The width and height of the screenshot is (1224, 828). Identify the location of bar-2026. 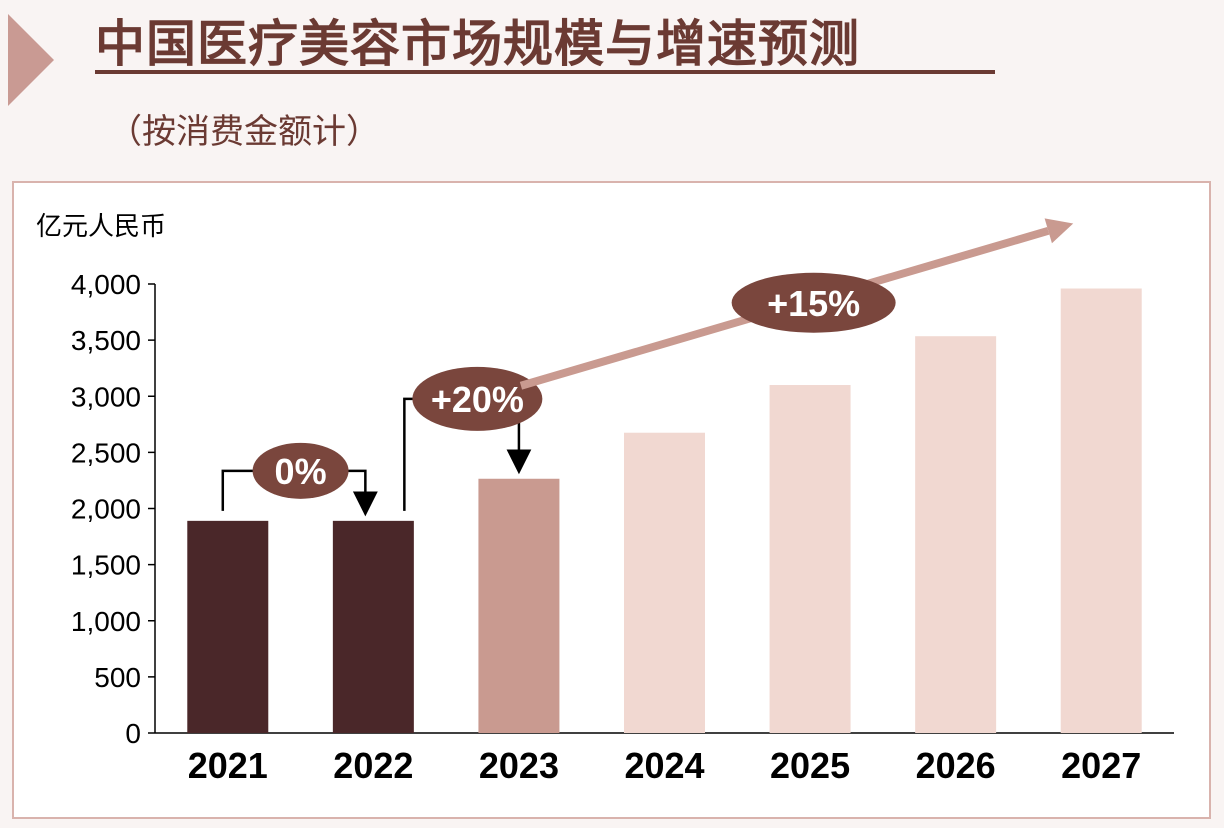
(956, 534).